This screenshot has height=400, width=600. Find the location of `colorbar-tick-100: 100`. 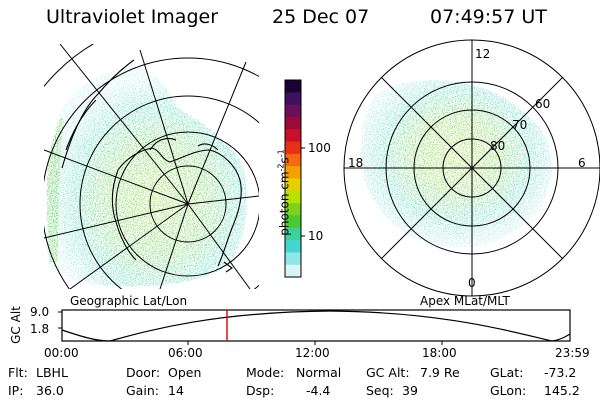

colorbar-tick-100: 100 is located at coordinates (319, 148).